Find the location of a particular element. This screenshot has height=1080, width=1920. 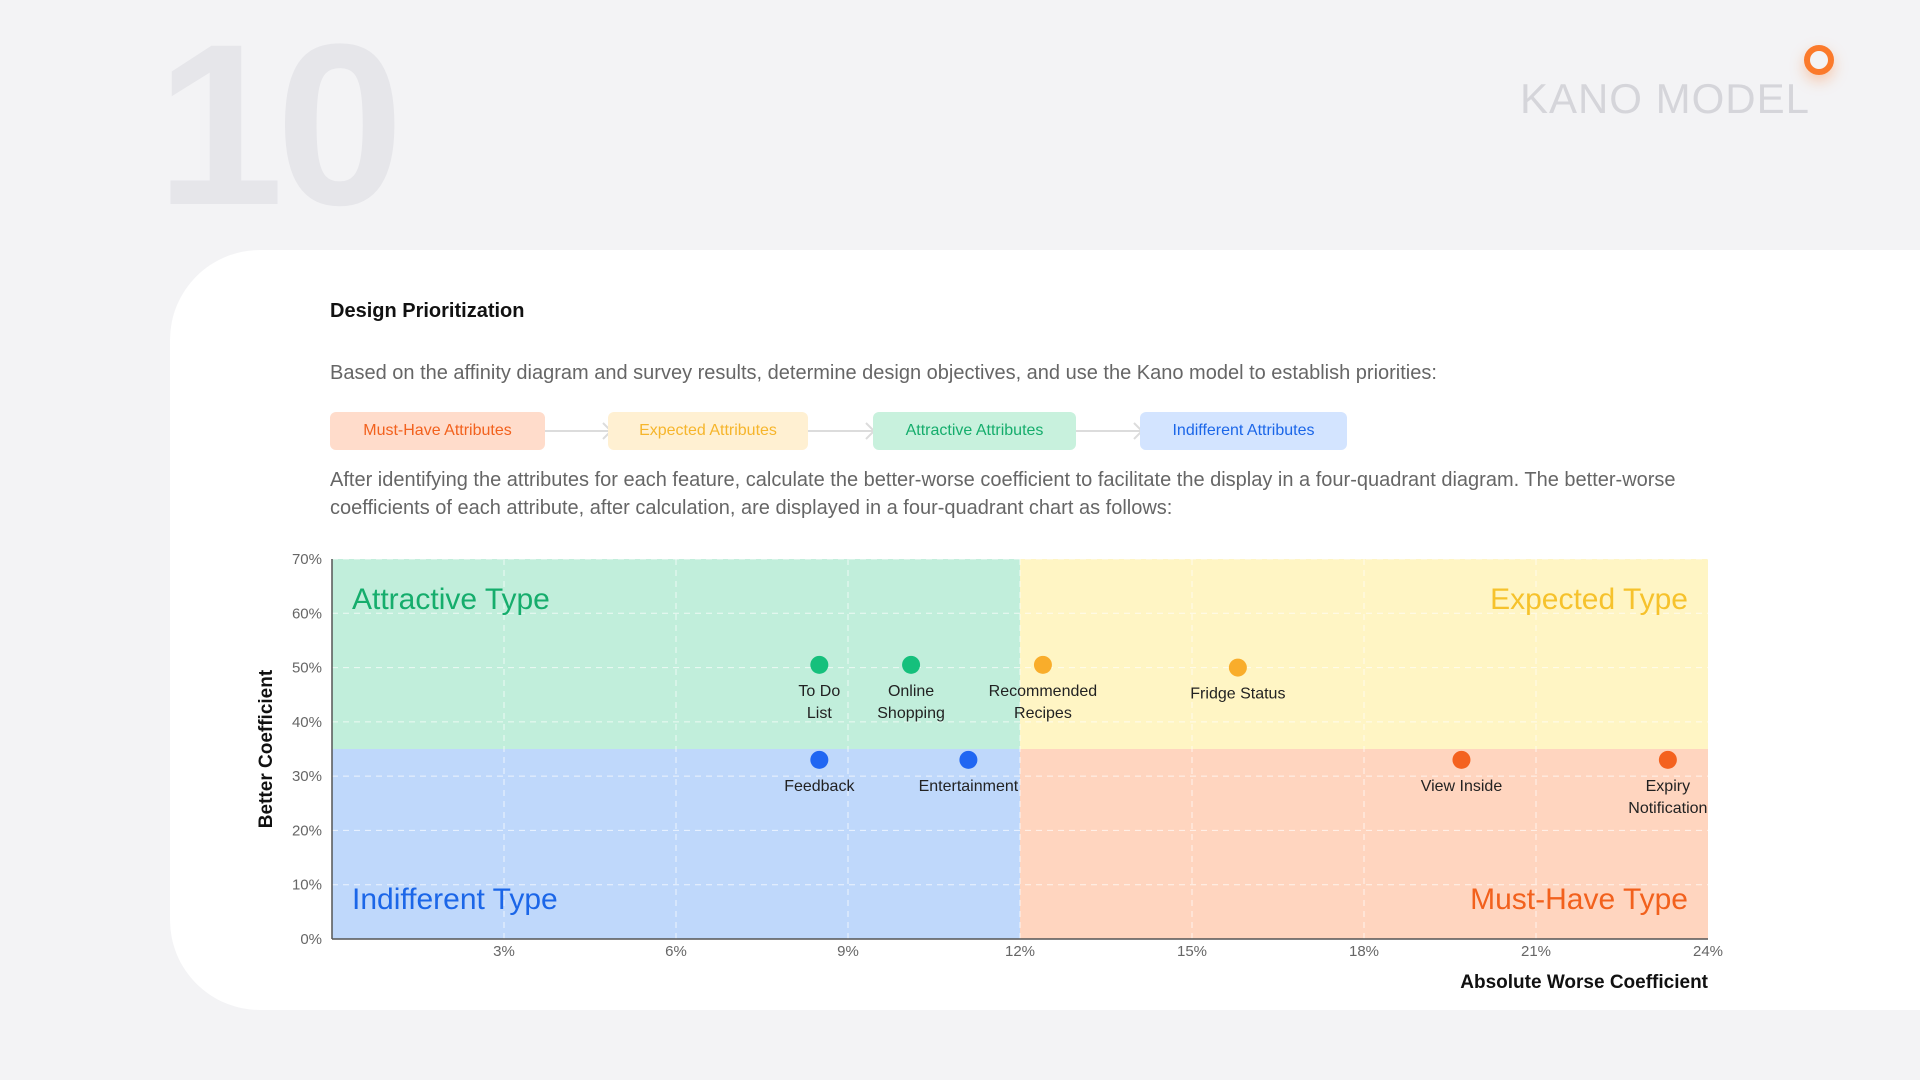

y-tick-label: 70% is located at coordinates (307, 559).